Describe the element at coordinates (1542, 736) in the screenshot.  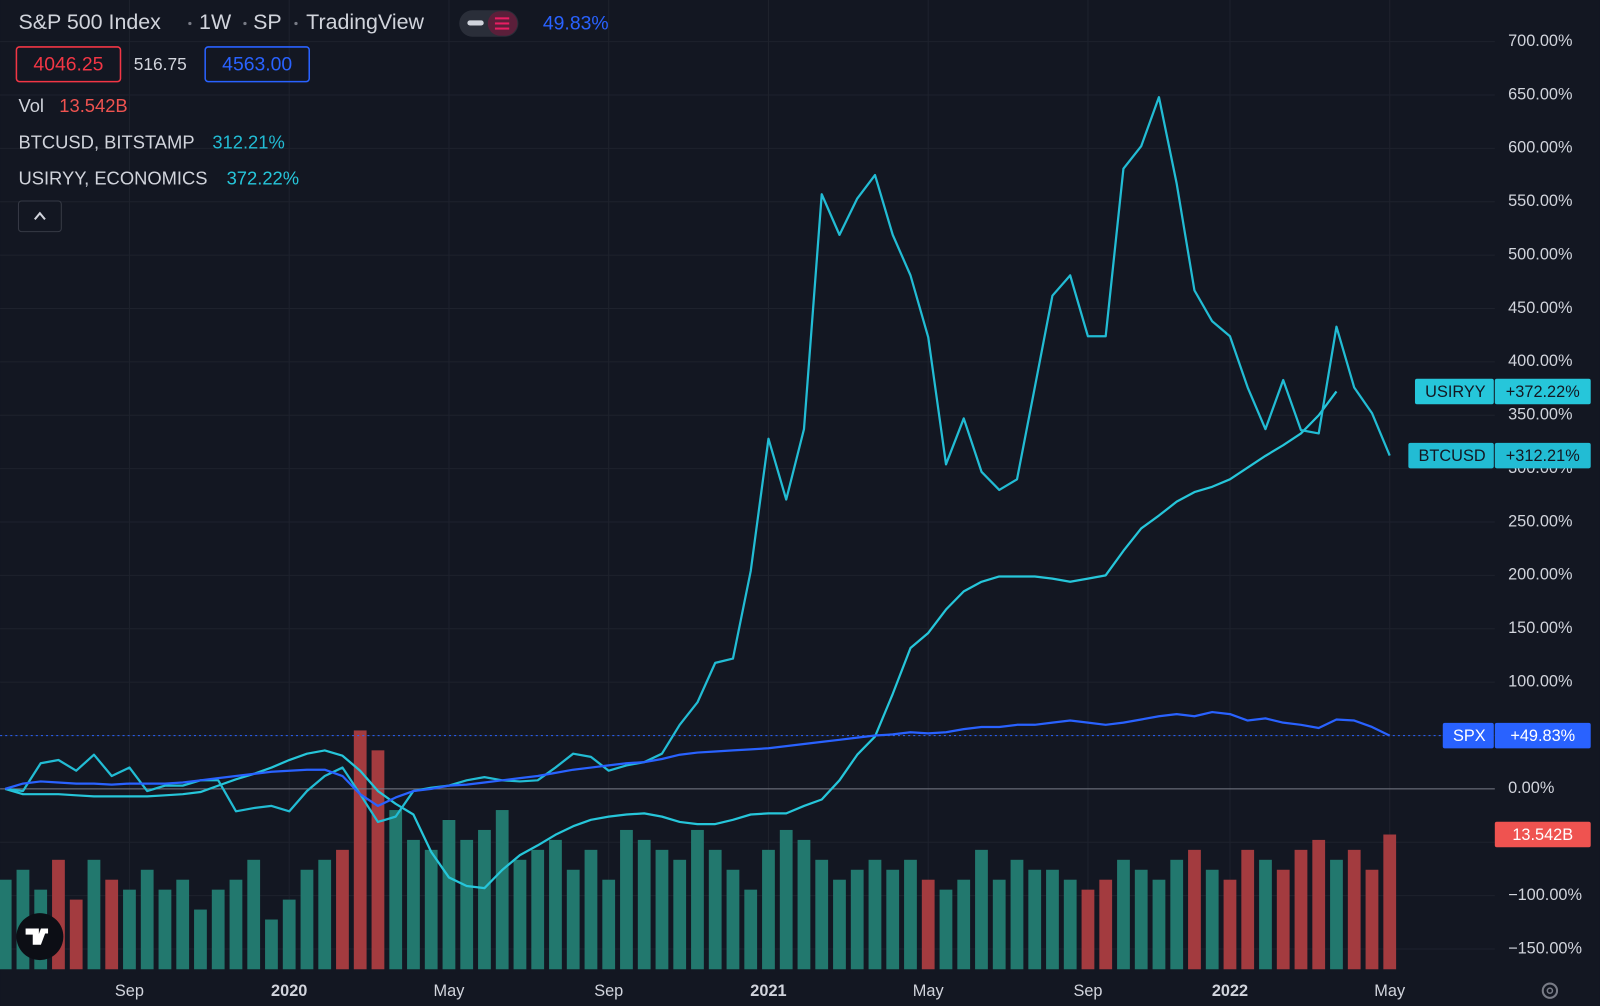
I see `value-tag-label: +49.83%` at that location.